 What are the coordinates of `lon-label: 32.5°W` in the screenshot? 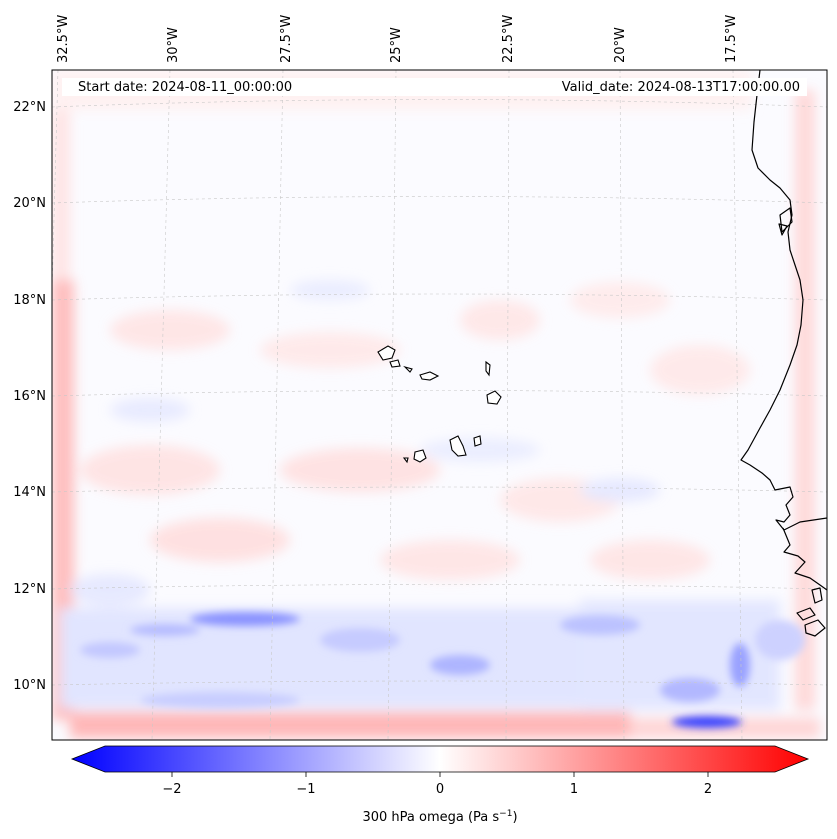 It's located at (63, 39).